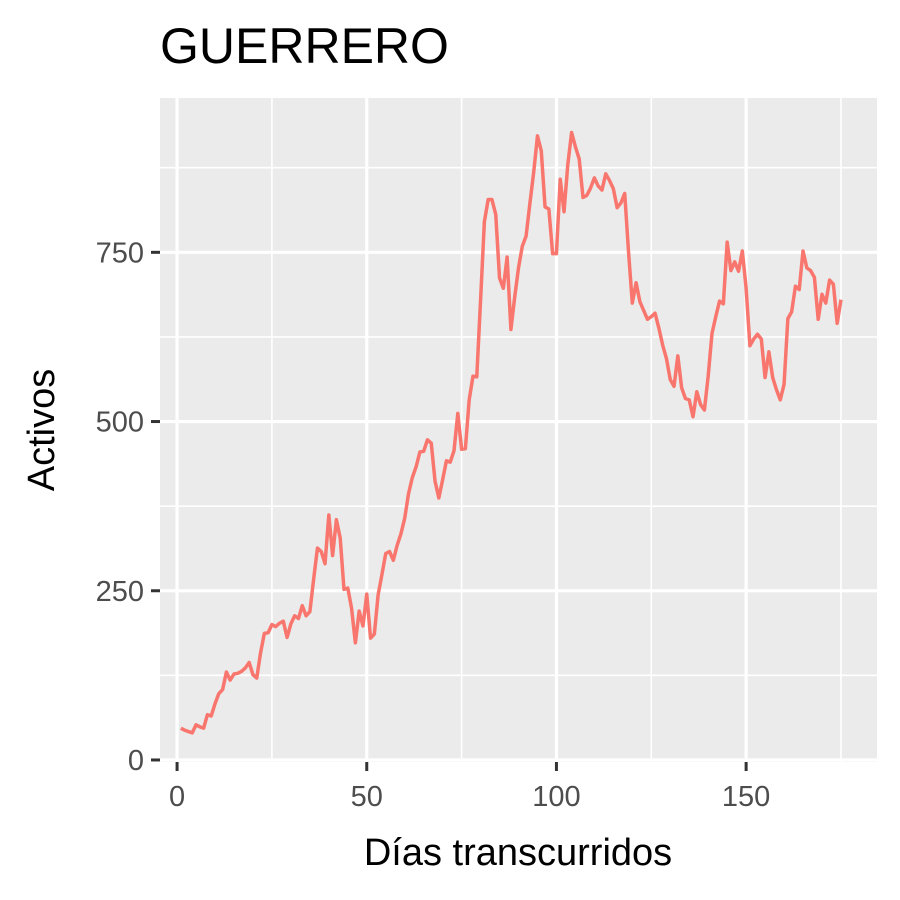 Image resolution: width=900 pixels, height=900 pixels. Describe the element at coordinates (42, 430) in the screenshot. I see `y-axis-label: Activos` at that location.